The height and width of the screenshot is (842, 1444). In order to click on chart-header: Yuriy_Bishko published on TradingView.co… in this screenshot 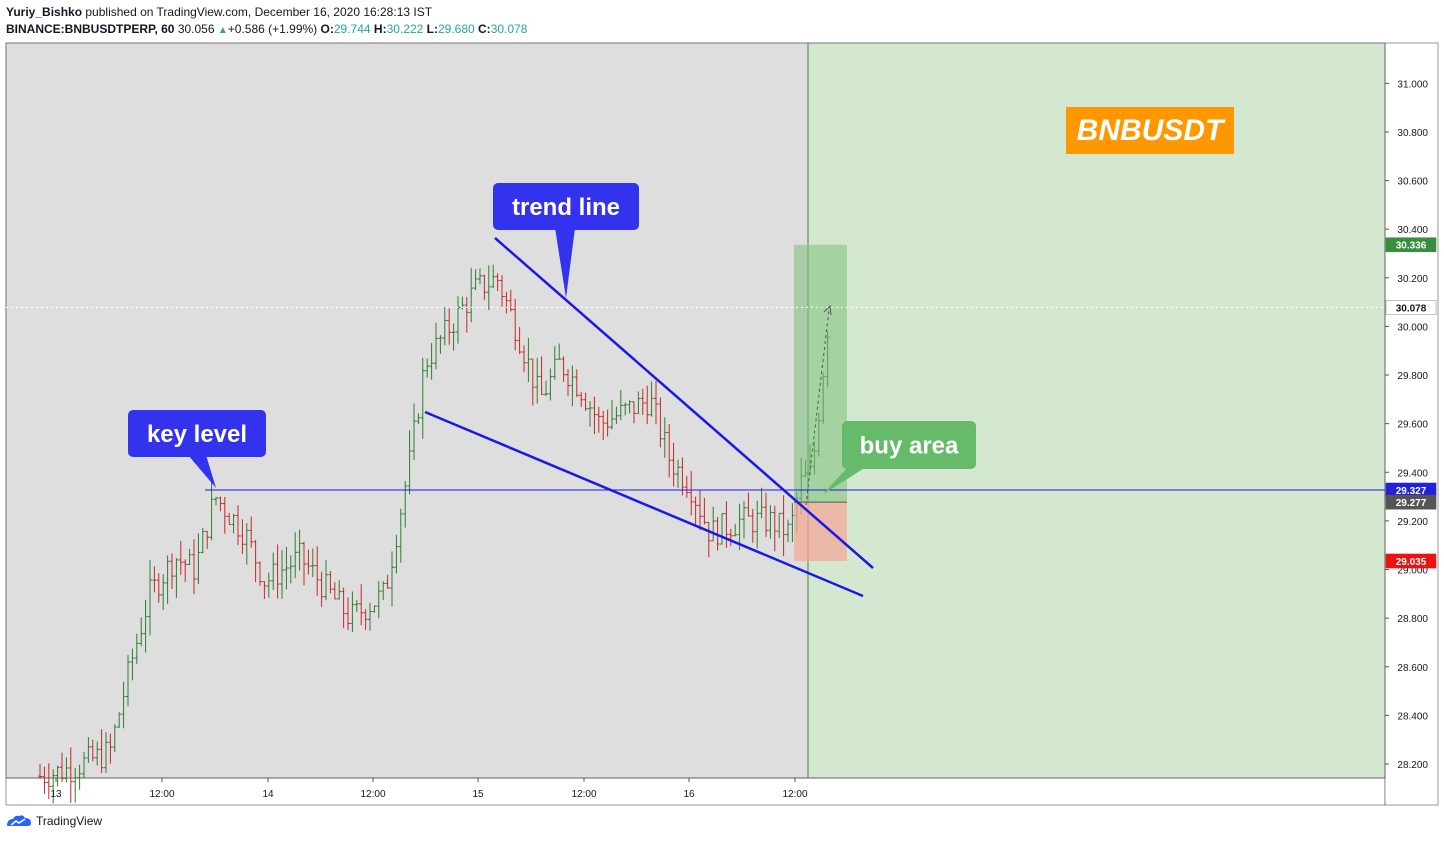, I will do `click(266, 21)`.